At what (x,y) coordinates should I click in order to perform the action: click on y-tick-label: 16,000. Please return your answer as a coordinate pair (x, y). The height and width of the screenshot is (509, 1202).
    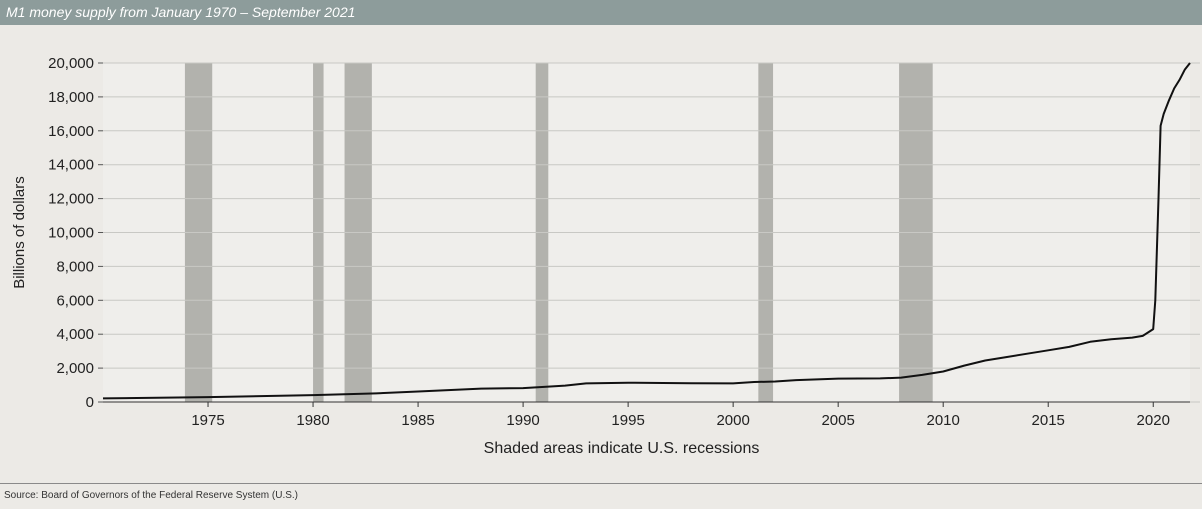
    Looking at the image, I should click on (71, 131).